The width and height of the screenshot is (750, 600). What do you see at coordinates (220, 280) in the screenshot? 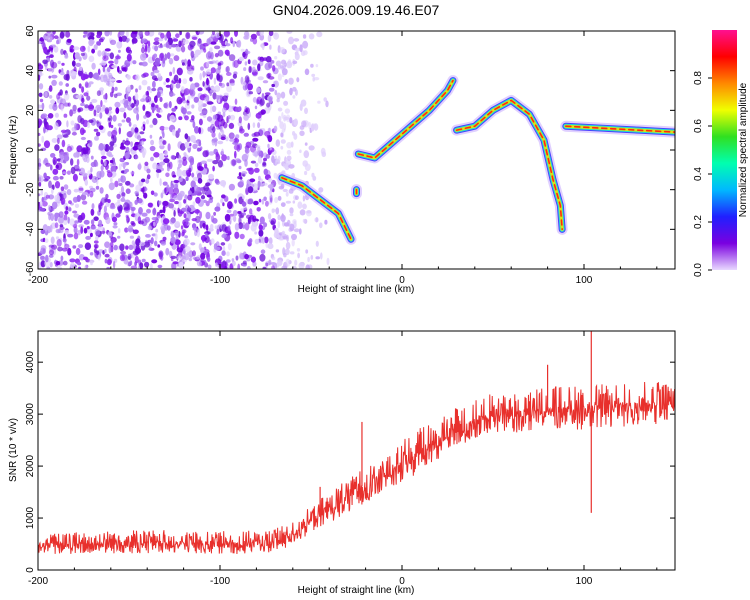
I see `spectrogram-x-tick-label: -100` at bounding box center [220, 280].